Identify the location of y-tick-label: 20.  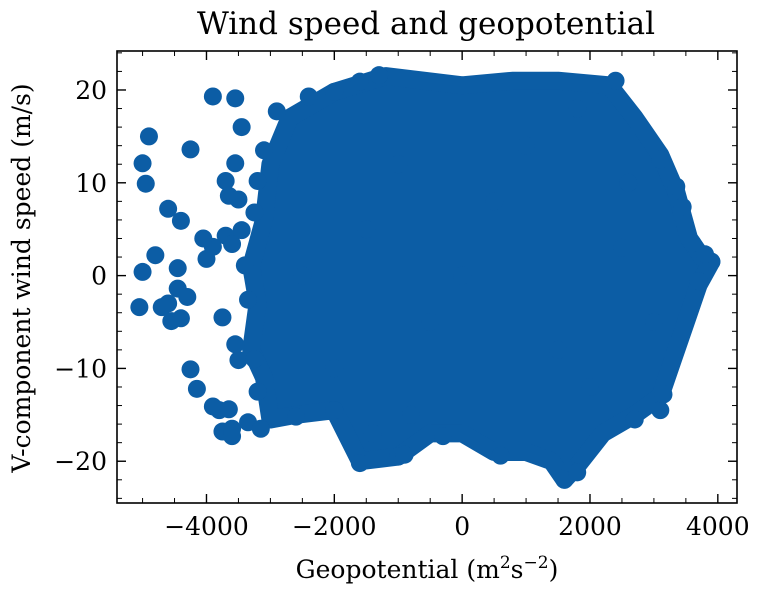
(91, 90).